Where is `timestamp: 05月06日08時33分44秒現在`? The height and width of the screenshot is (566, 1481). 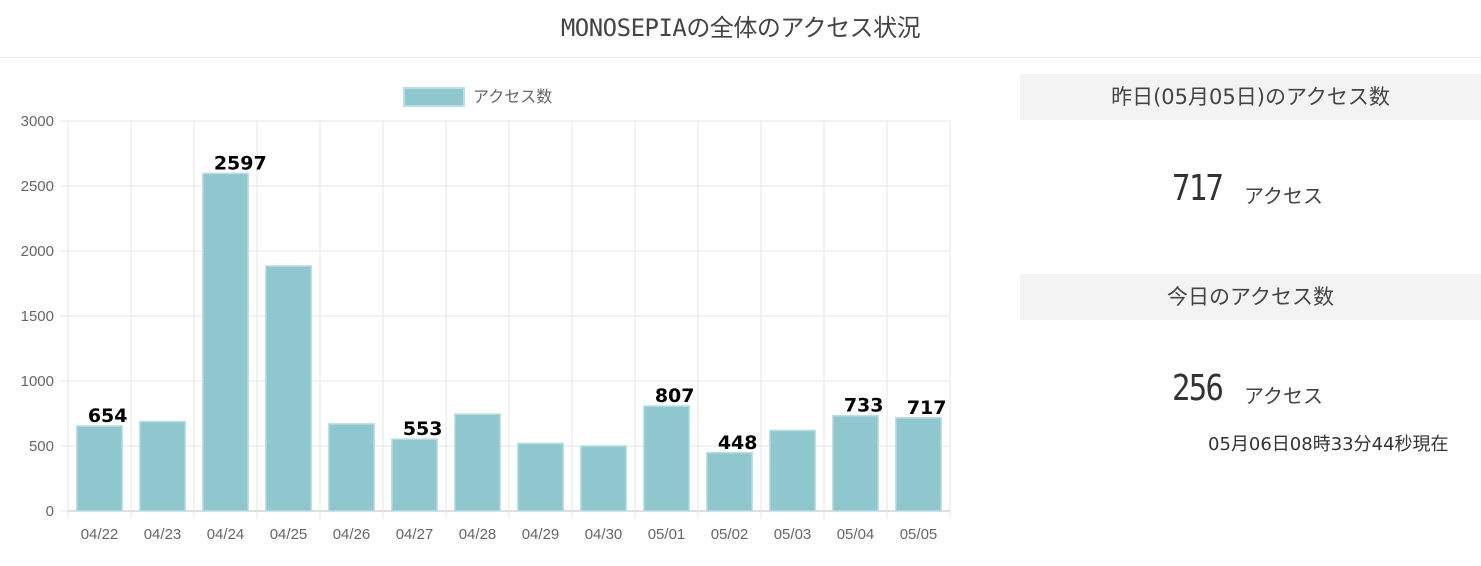
timestamp: 05月06日08時33分44秒現在 is located at coordinates (1328, 444).